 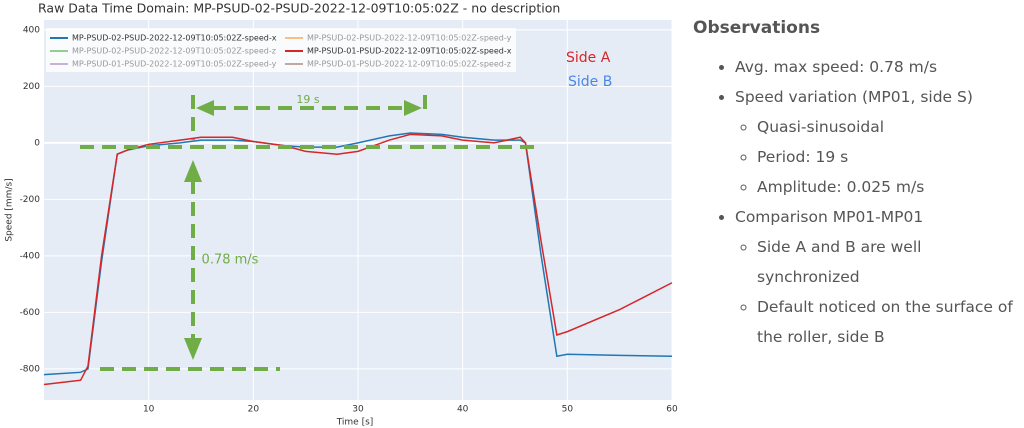 I want to click on note-item: Period: 19 s, so click(x=887, y=157).